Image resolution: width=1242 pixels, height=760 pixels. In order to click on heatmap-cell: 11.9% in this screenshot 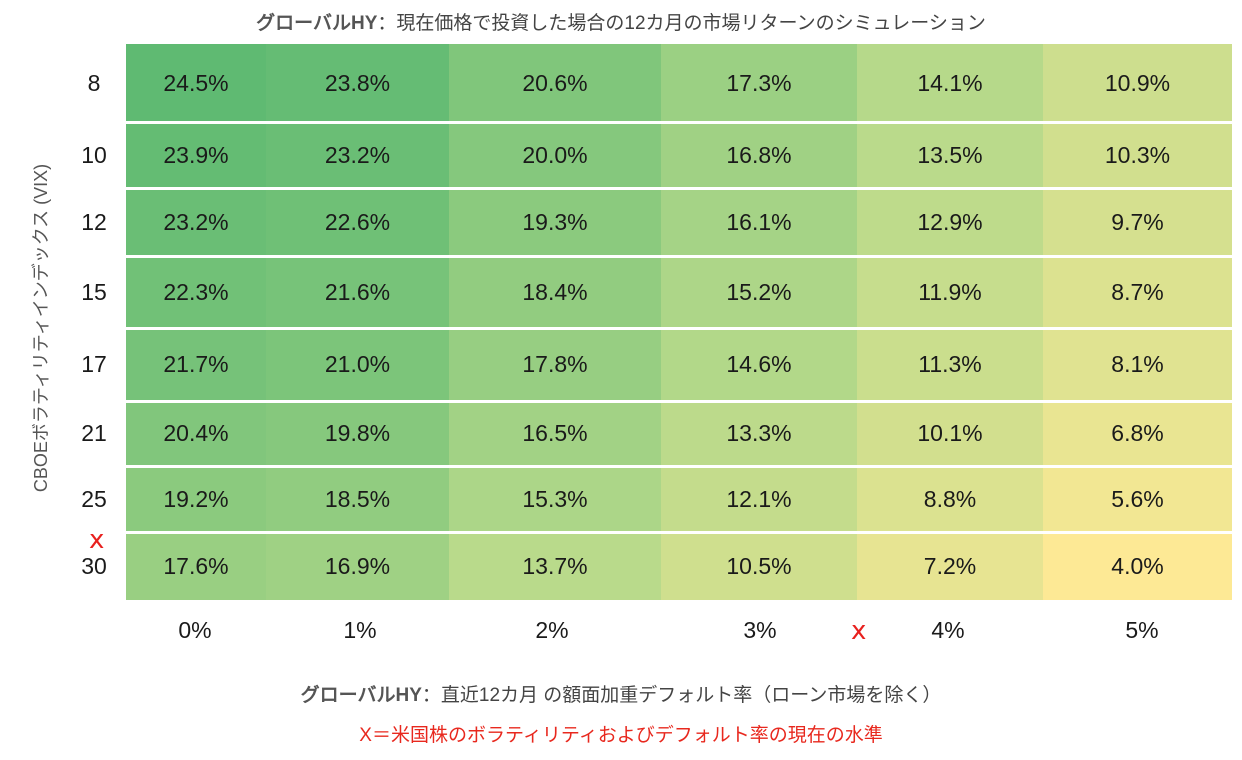, I will do `click(950, 292)`.